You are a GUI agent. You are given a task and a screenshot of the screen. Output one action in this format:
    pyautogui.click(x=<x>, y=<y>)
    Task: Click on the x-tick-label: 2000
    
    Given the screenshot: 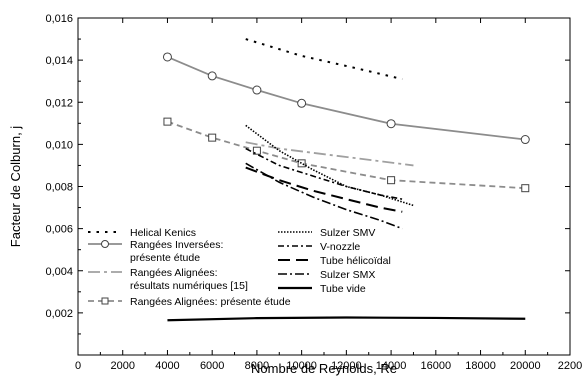 What is the action you would take?
    pyautogui.click(x=122, y=366)
    